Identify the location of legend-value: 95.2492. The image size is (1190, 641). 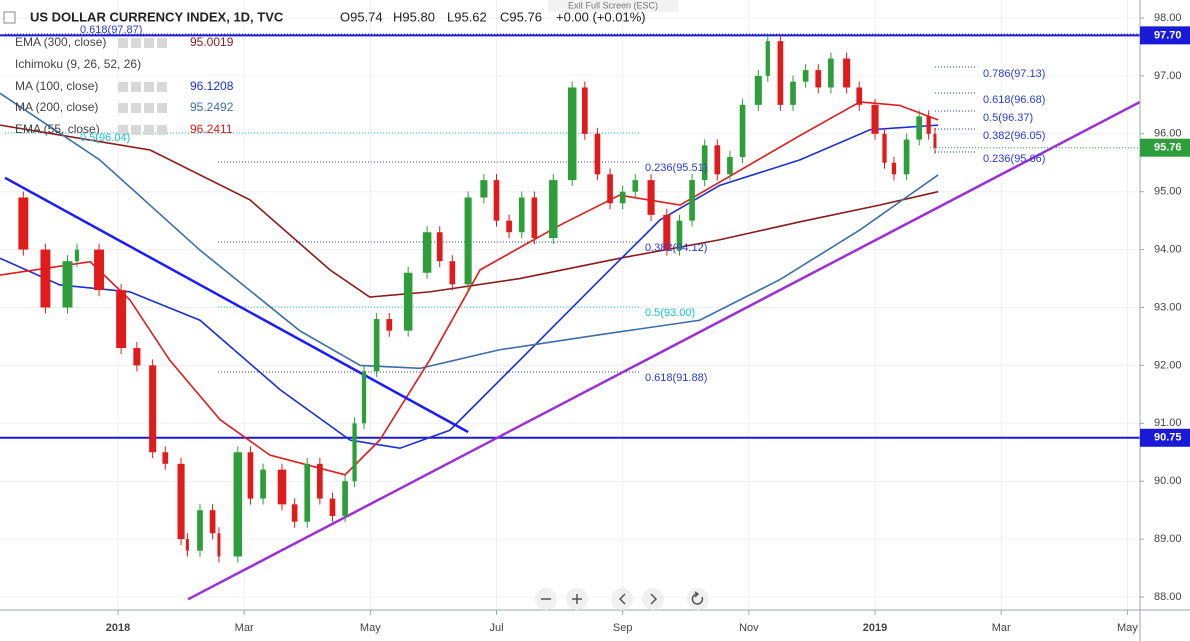
(212, 107).